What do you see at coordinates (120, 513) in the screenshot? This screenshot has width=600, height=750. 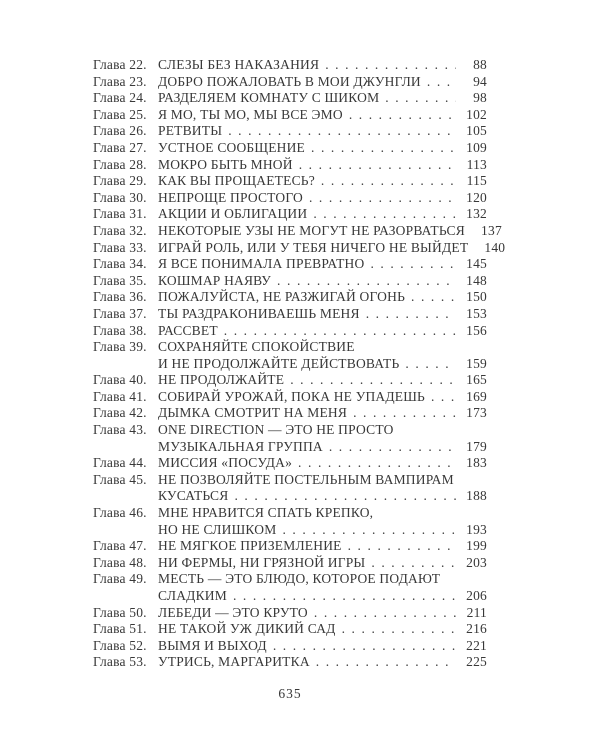 I see `chapter-label: Глава 46.` at bounding box center [120, 513].